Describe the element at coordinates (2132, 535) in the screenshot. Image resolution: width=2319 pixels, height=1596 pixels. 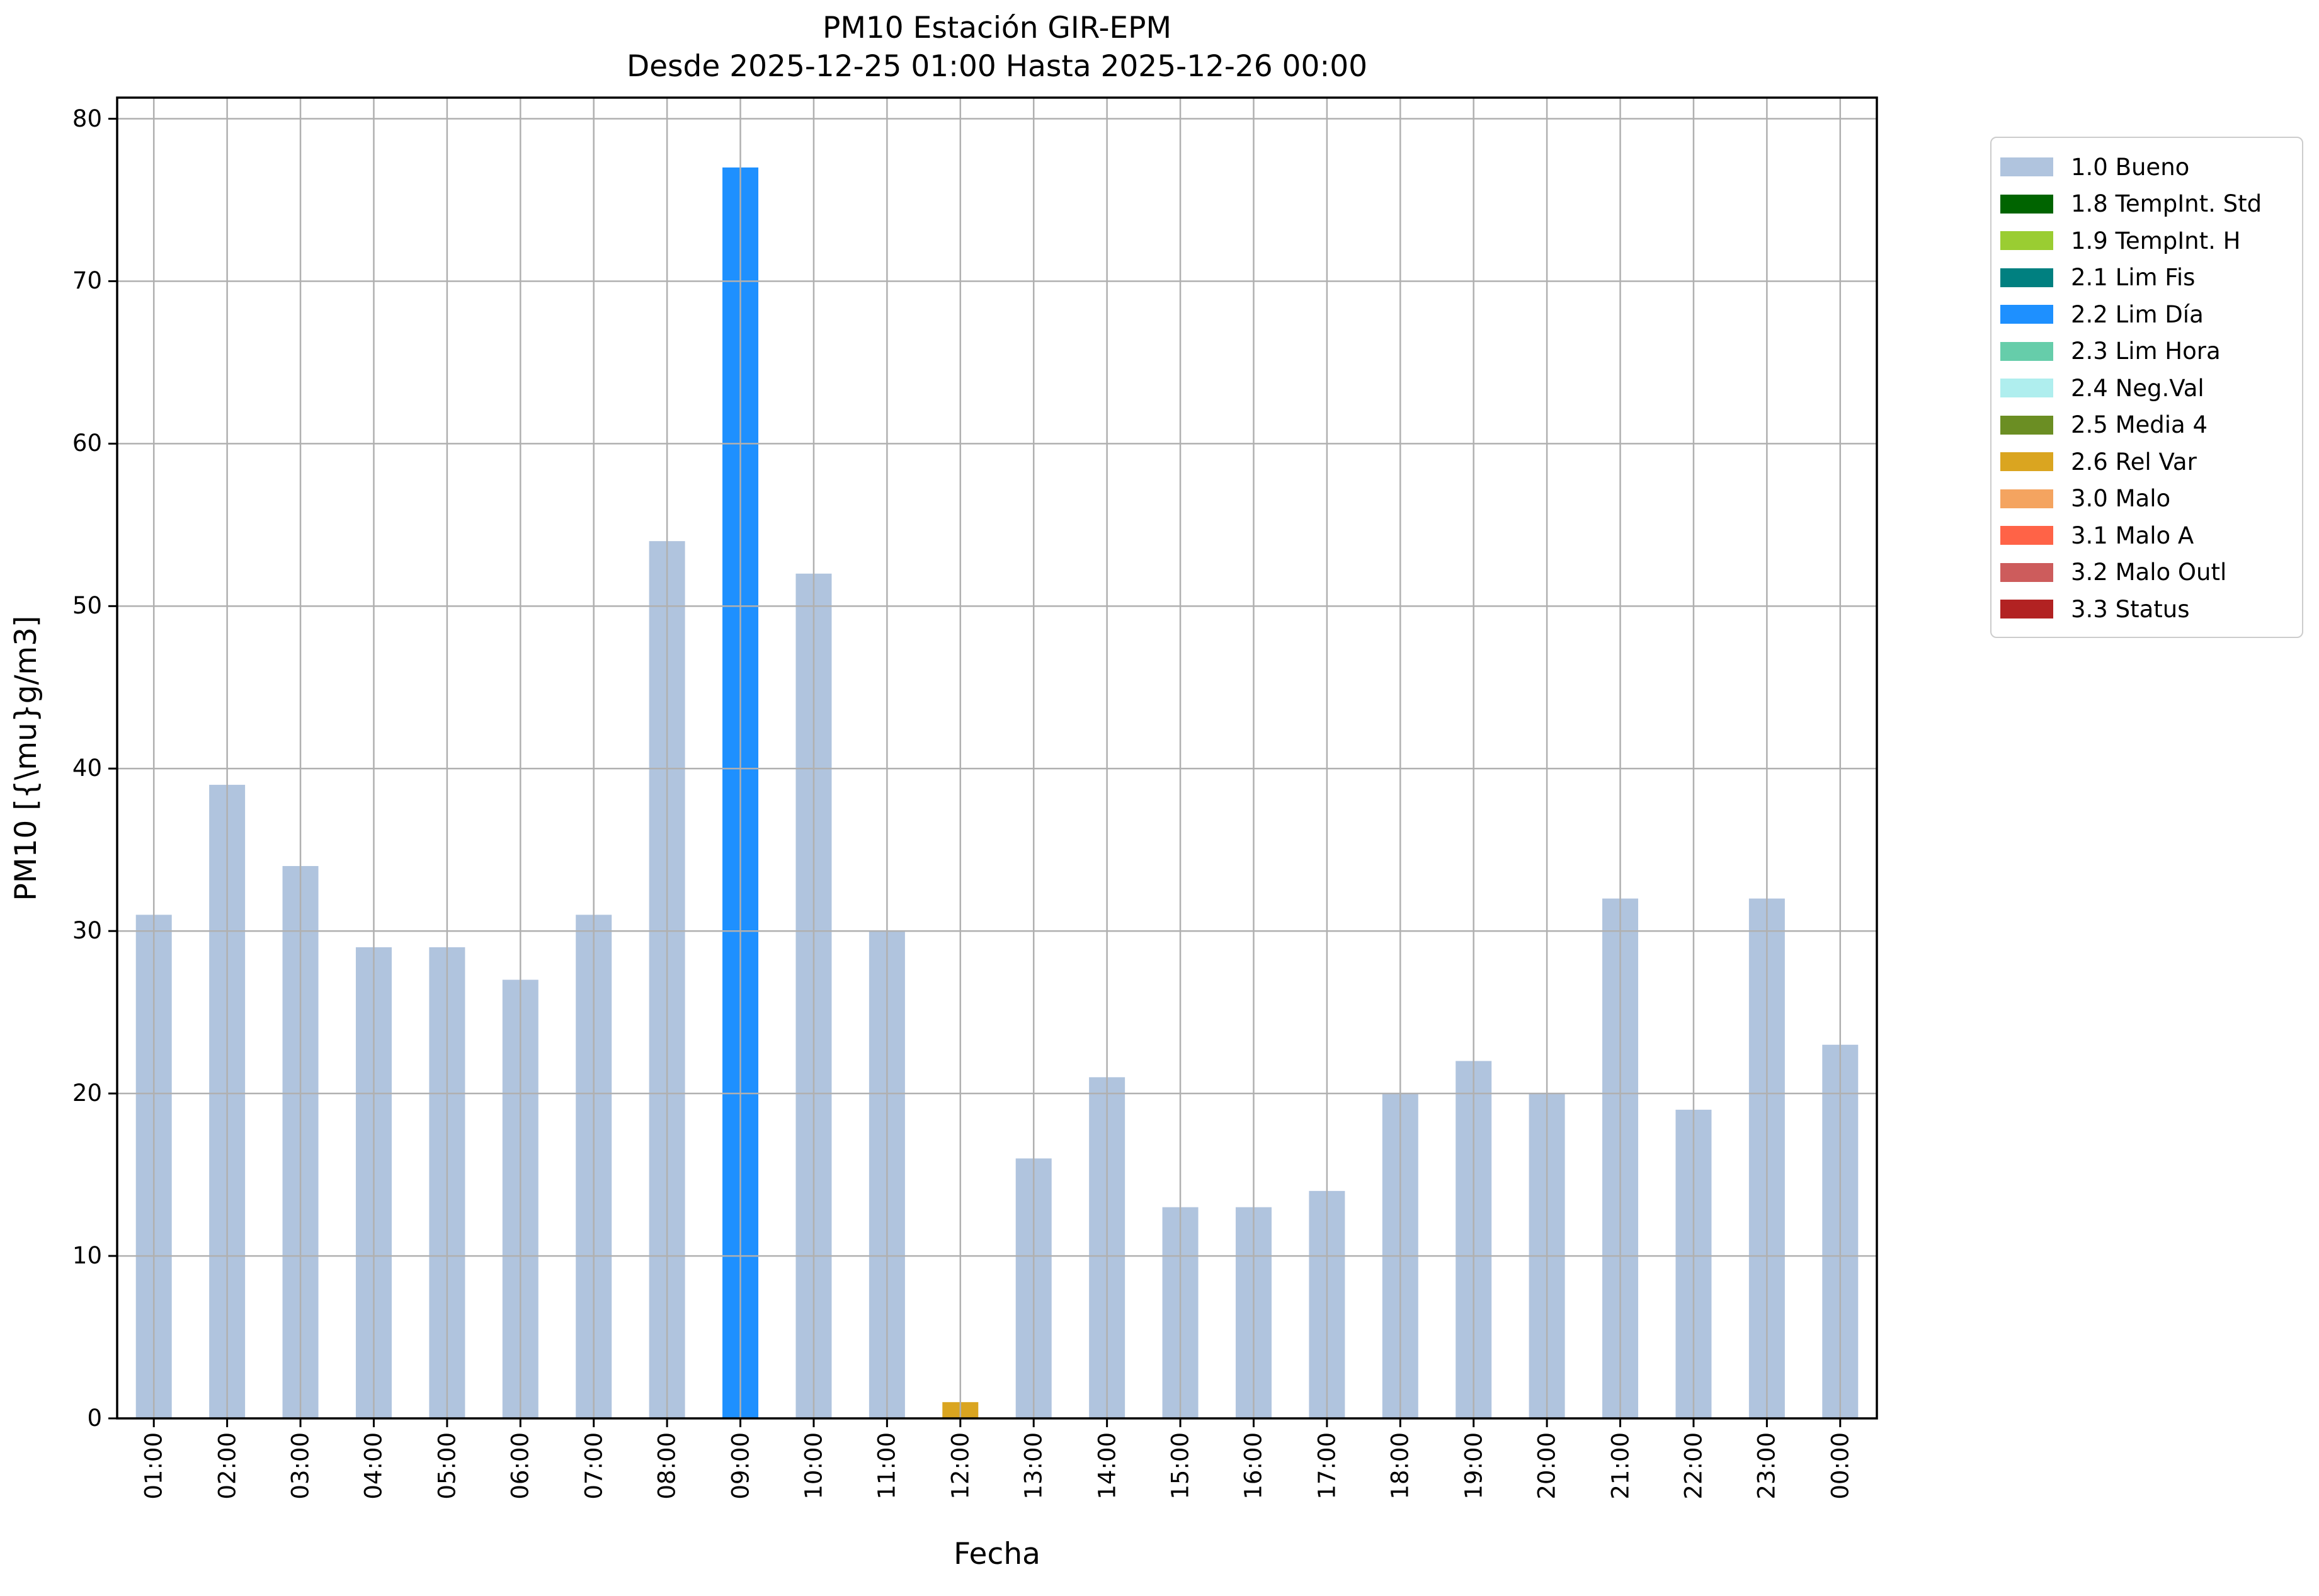
I see `legend-label: 3.1 Malo A` at that location.